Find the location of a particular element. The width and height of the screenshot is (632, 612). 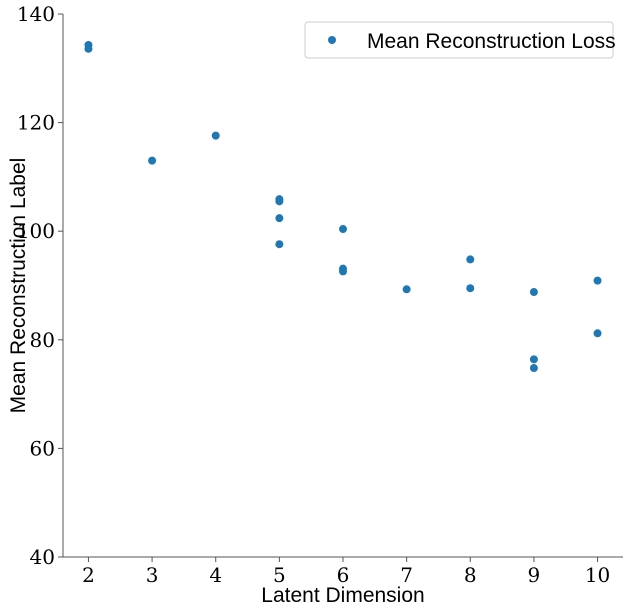

legend-box is located at coordinates (459, 40).